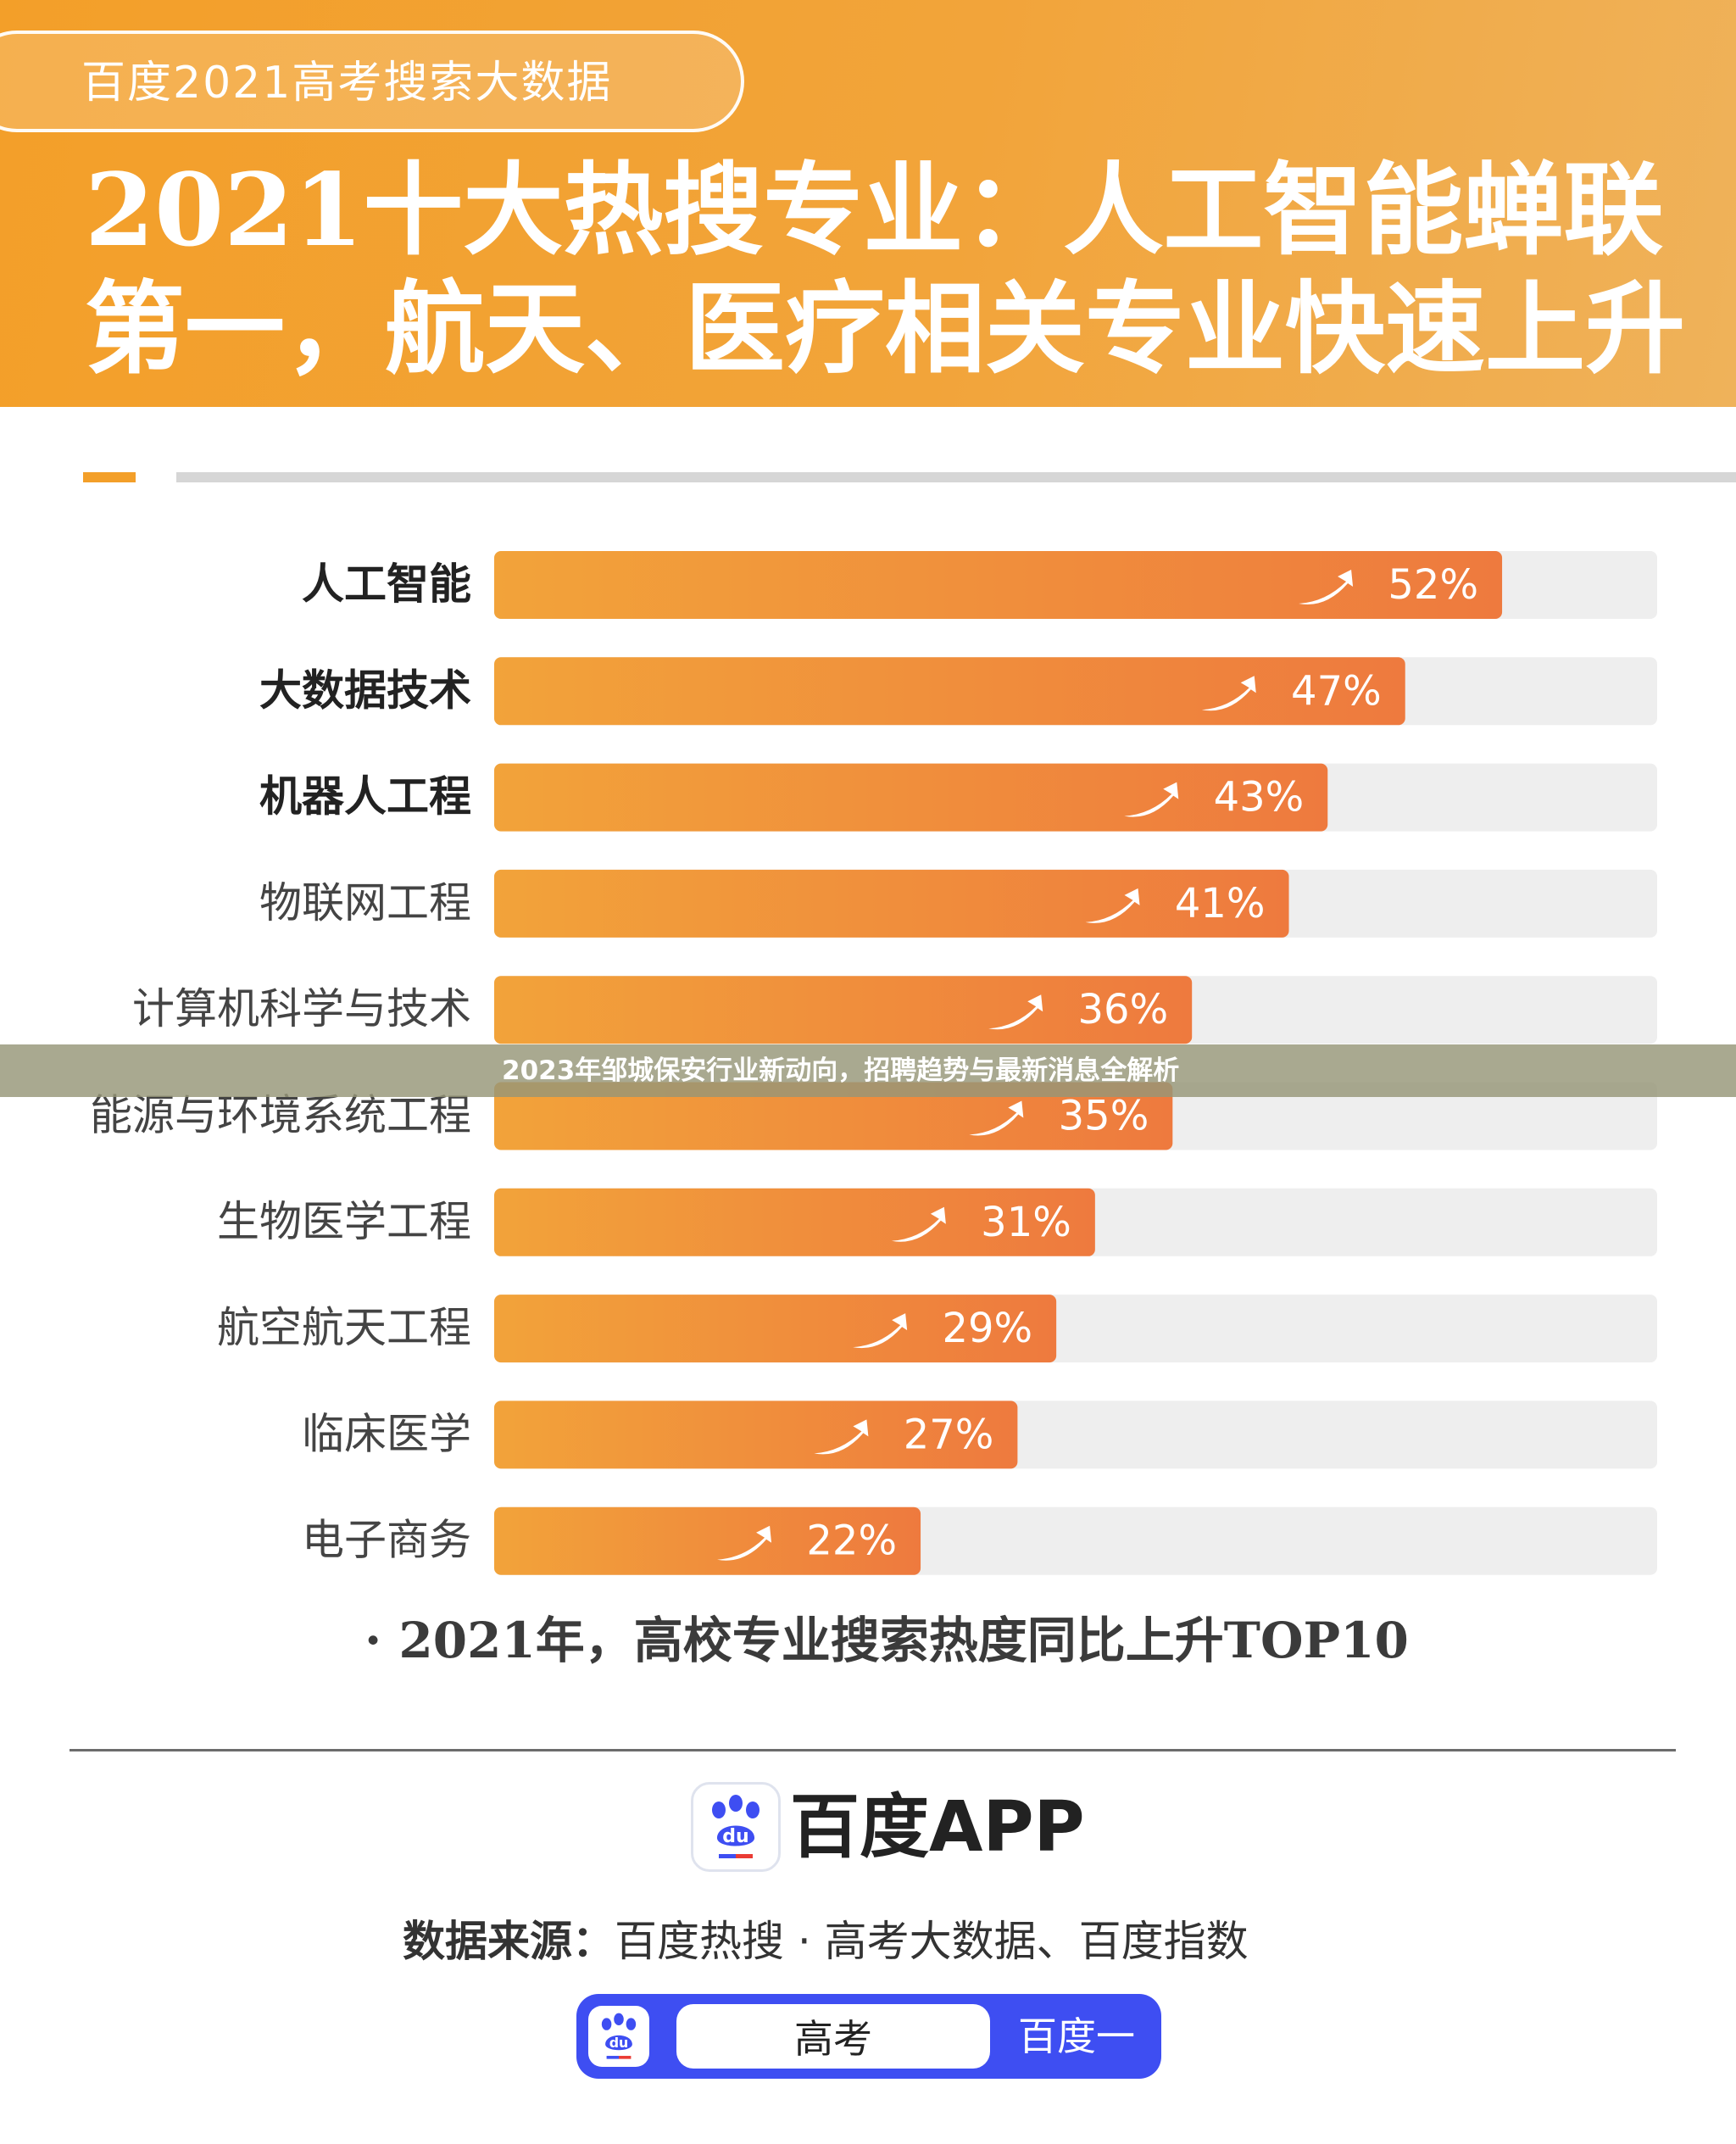 The image size is (1736, 2144). What do you see at coordinates (886, 328) in the screenshot?
I see `headline-line2: 第一，航天、医疗相关专业快速上升` at bounding box center [886, 328].